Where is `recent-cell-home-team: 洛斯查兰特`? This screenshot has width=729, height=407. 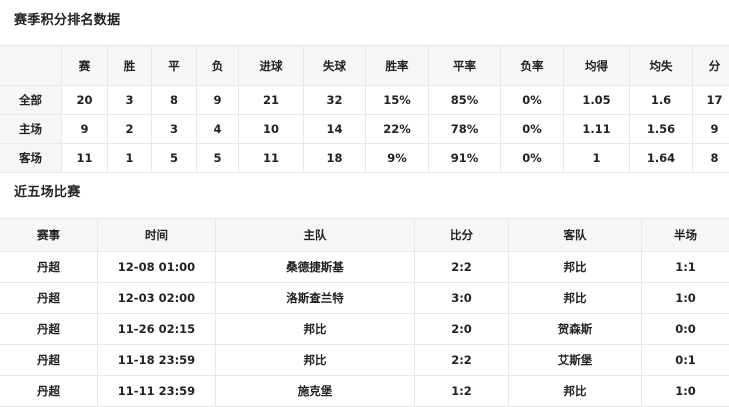
recent-cell-home-team: 洛斯查兰特 is located at coordinates (315, 298).